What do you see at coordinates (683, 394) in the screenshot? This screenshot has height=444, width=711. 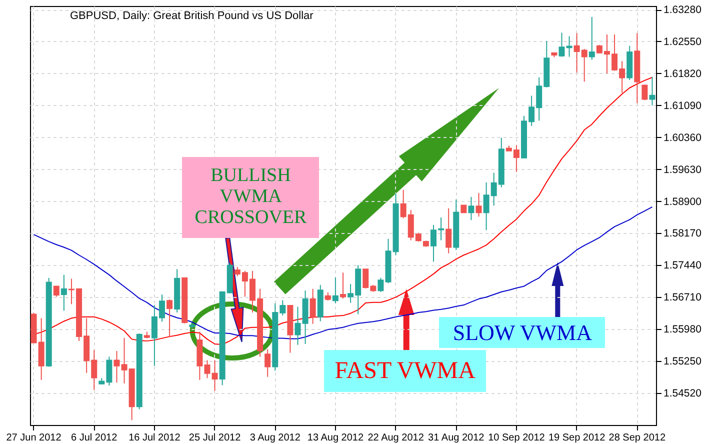 I see `y-tick-label: 1.54520` at bounding box center [683, 394].